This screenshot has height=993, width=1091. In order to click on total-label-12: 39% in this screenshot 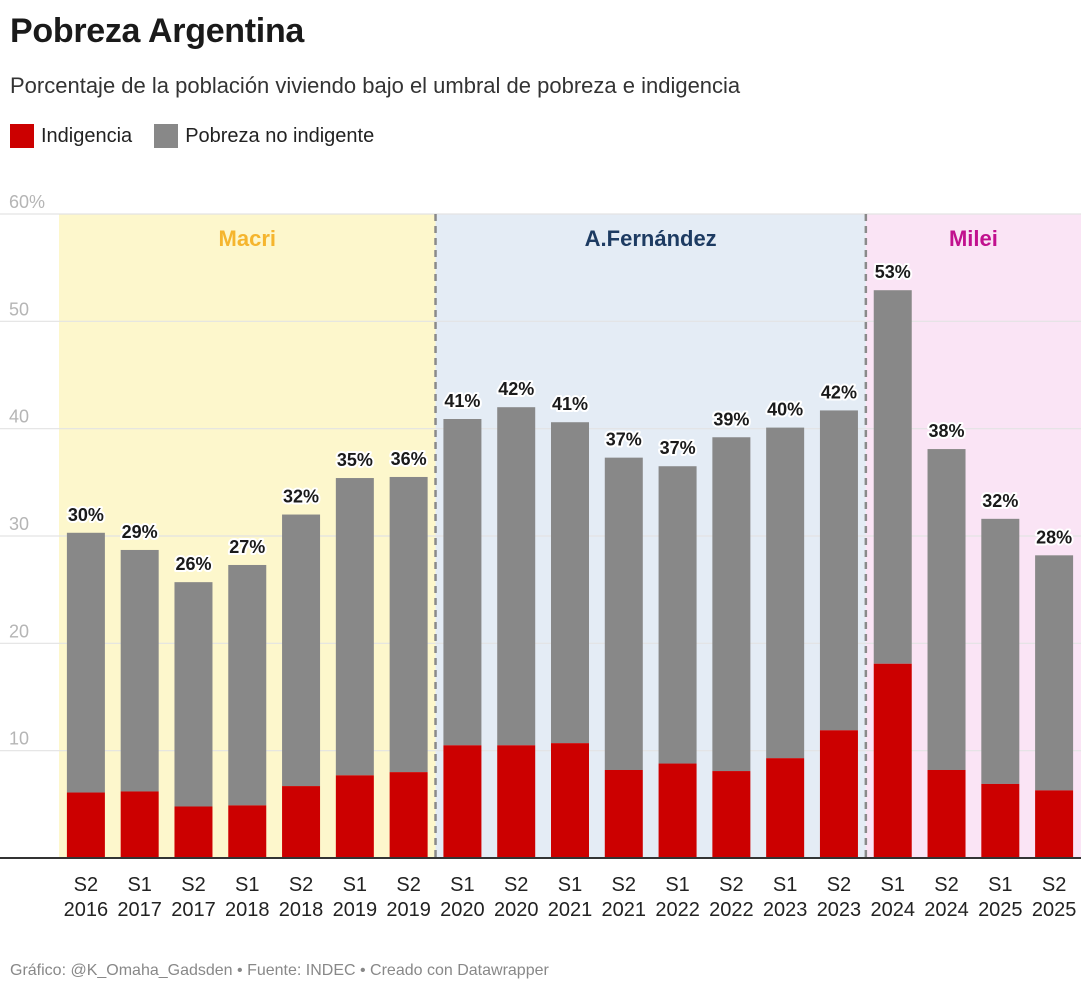, I will do `click(731, 419)`.